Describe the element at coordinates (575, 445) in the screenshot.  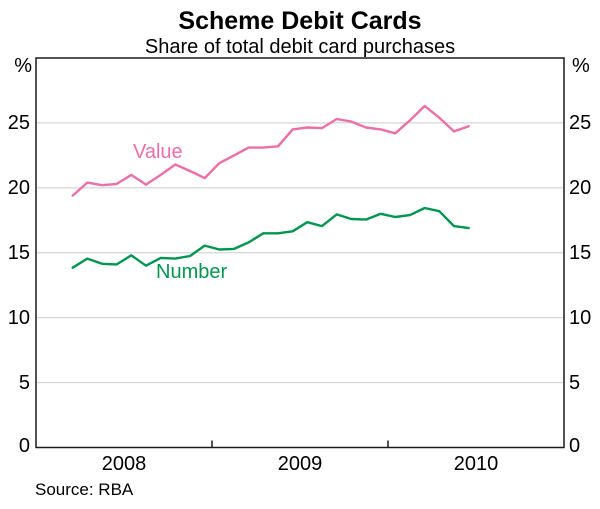
I see `y-label-right-0: 0` at that location.